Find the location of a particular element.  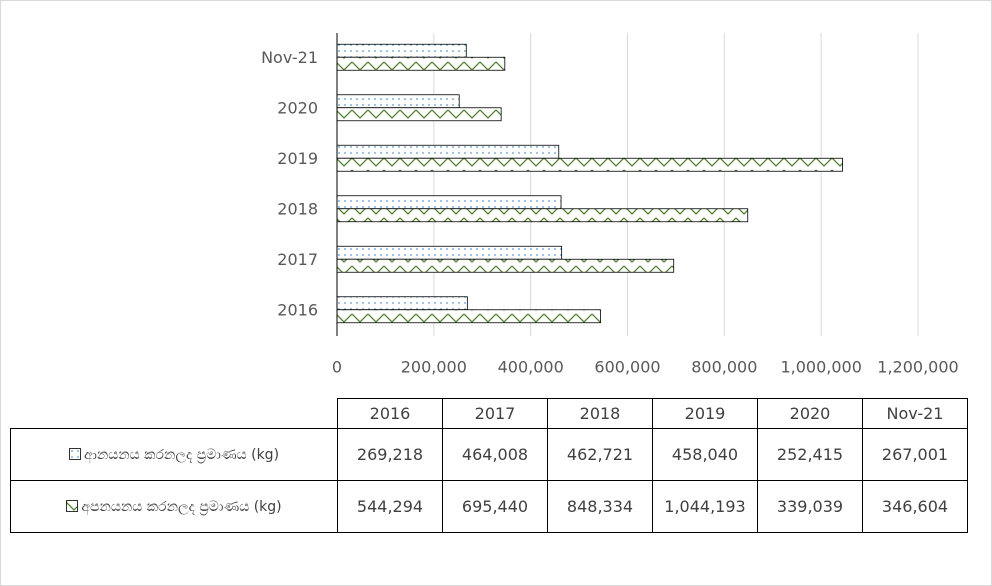

table-cell: 269,218 is located at coordinates (390, 454).